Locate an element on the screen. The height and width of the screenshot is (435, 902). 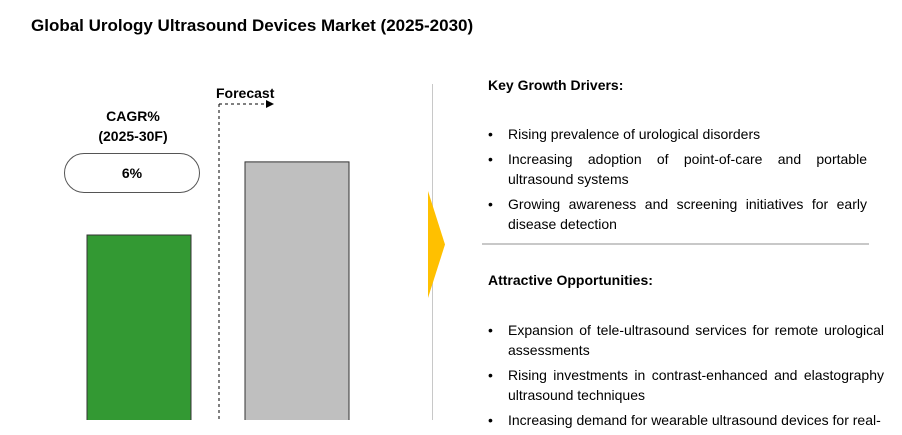
forecast-arrowhead-icon is located at coordinates (270, 104).